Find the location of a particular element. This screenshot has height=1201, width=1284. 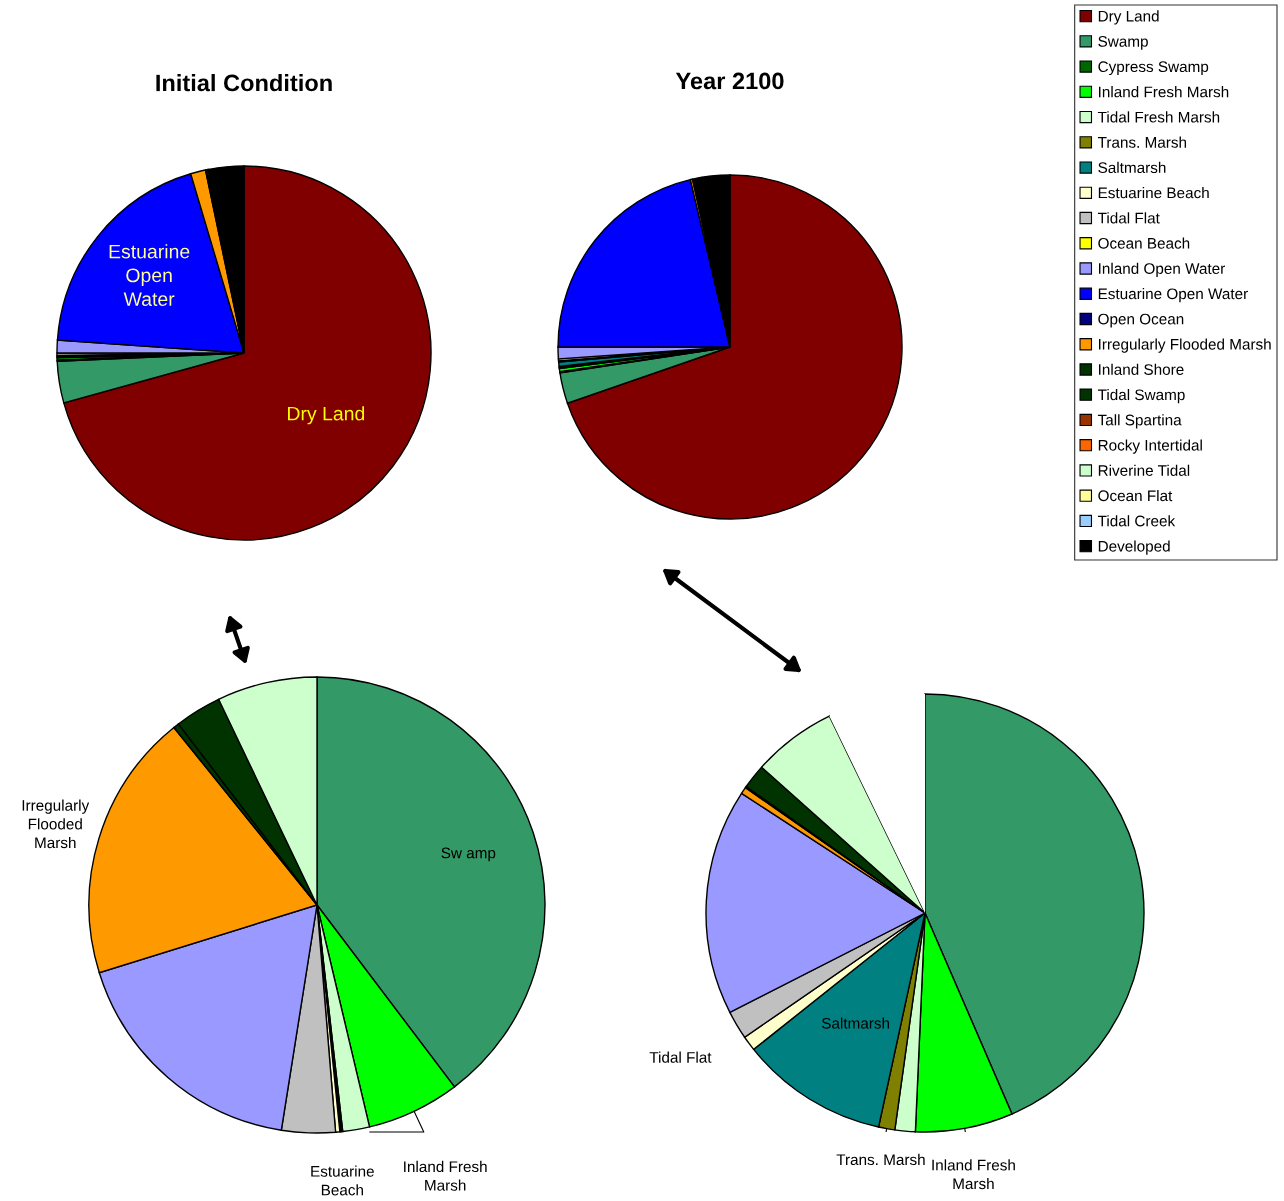

legend-label: Trans. Marsh is located at coordinates (1142, 142).